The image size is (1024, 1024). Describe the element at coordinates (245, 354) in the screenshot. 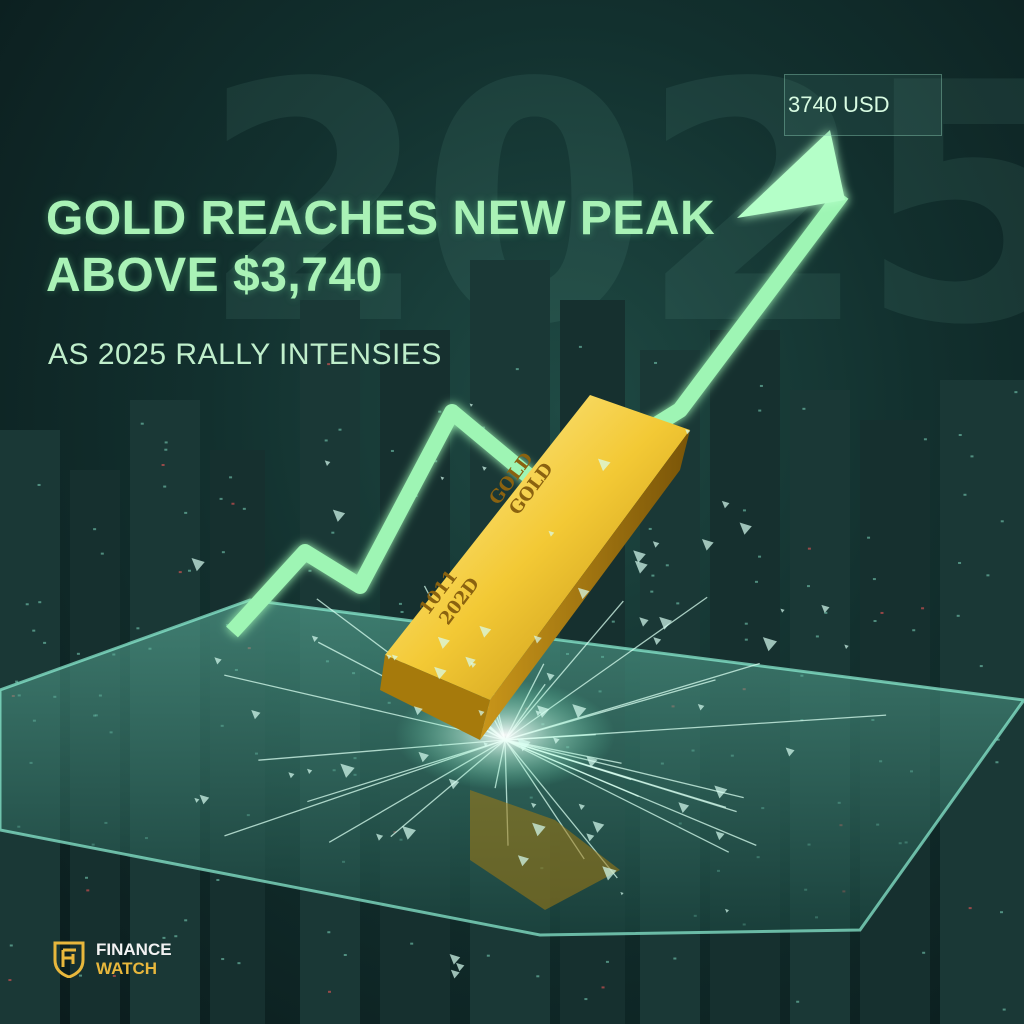

I see `subheadline: AS 2025 RALLY INTENSIES` at that location.